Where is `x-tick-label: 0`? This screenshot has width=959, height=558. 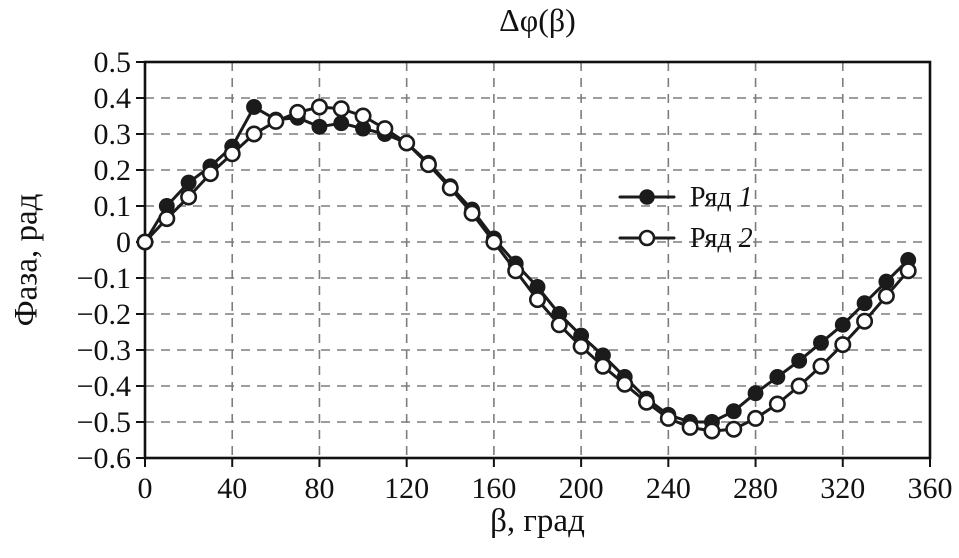
x-tick-label: 0 is located at coordinates (145, 488).